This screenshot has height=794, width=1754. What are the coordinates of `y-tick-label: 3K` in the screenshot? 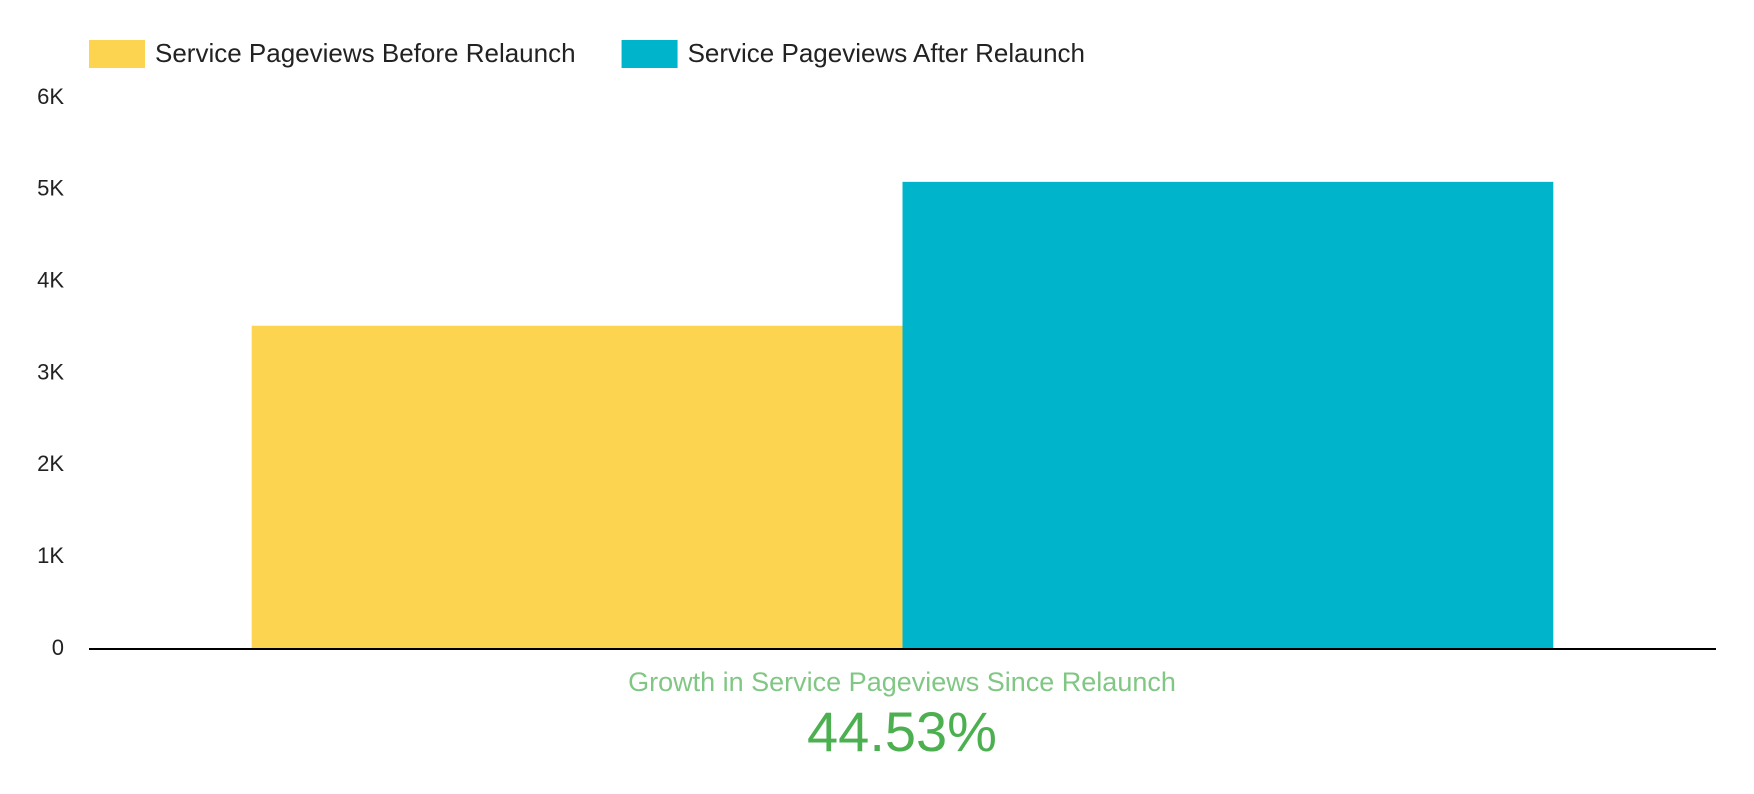 It's located at (50, 371).